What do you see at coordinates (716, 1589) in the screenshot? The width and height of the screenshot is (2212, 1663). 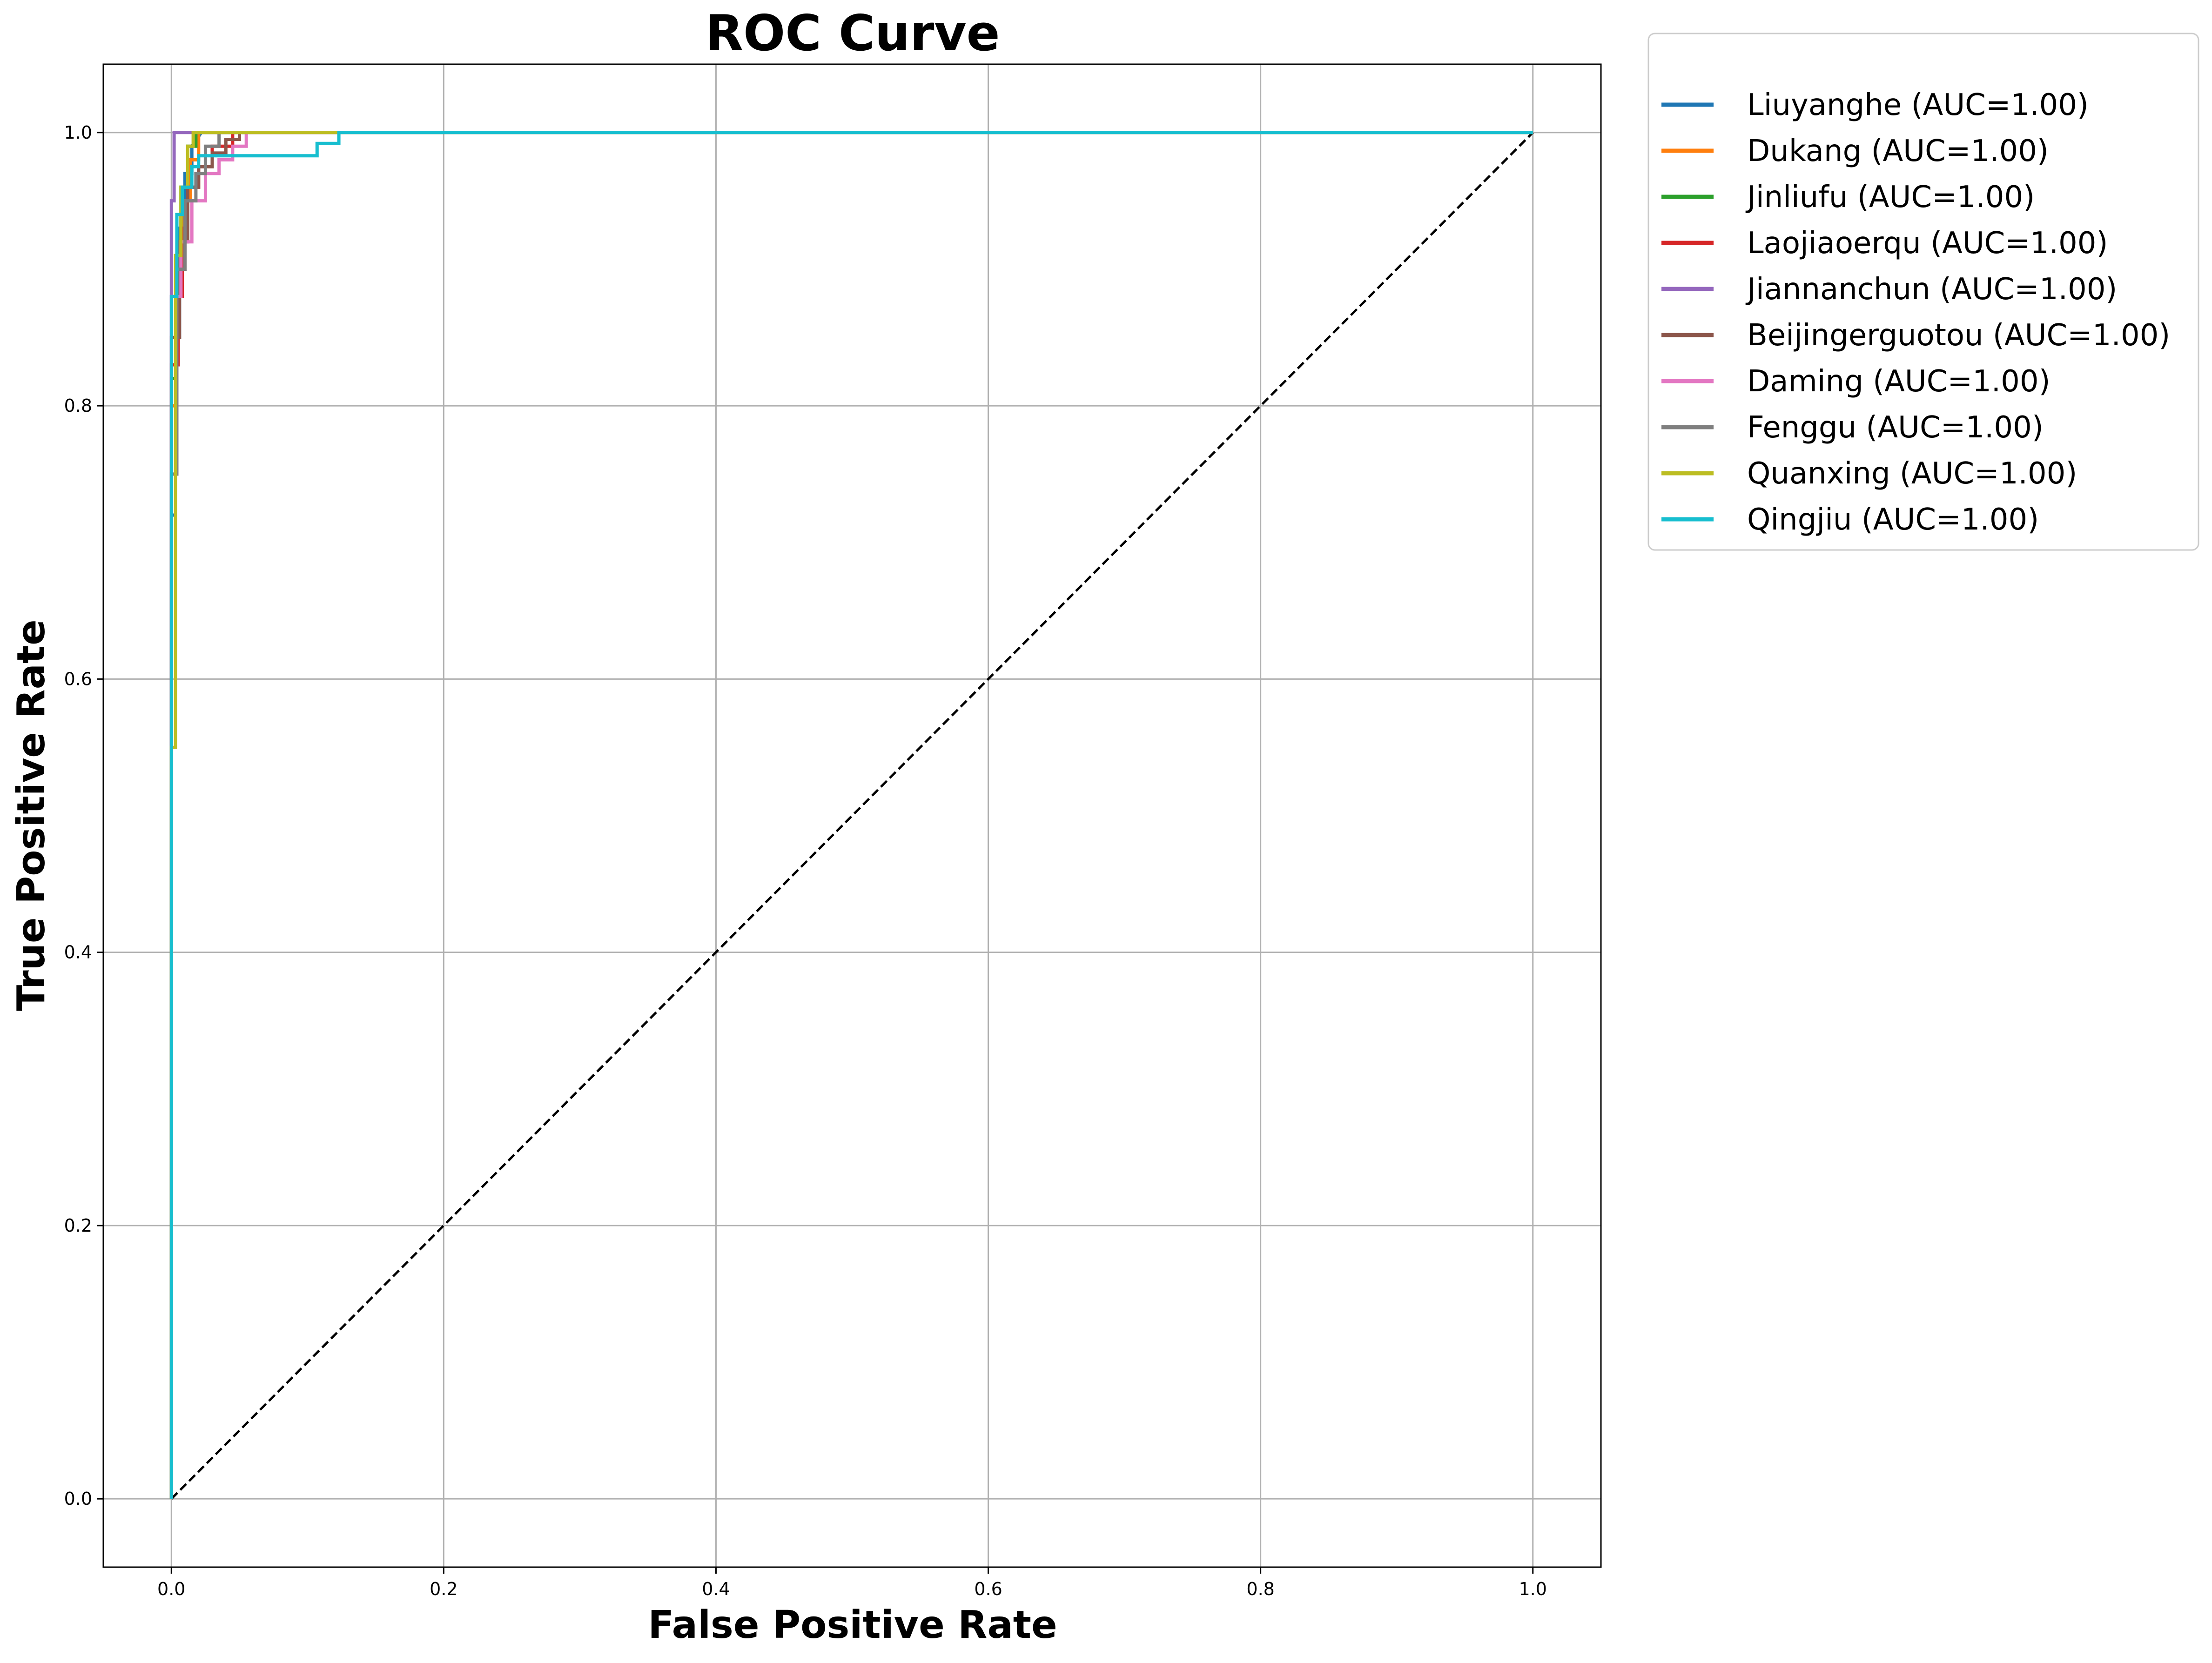 I see `x-tick-label: 0.4` at bounding box center [716, 1589].